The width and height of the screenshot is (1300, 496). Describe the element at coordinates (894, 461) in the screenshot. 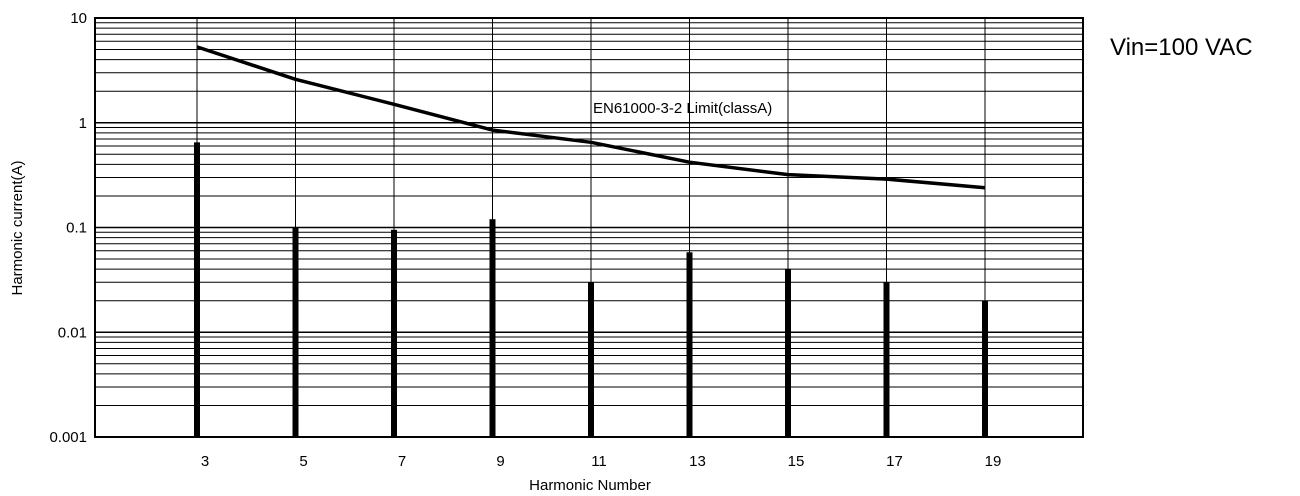

I see `x-tick-label: 17` at that location.